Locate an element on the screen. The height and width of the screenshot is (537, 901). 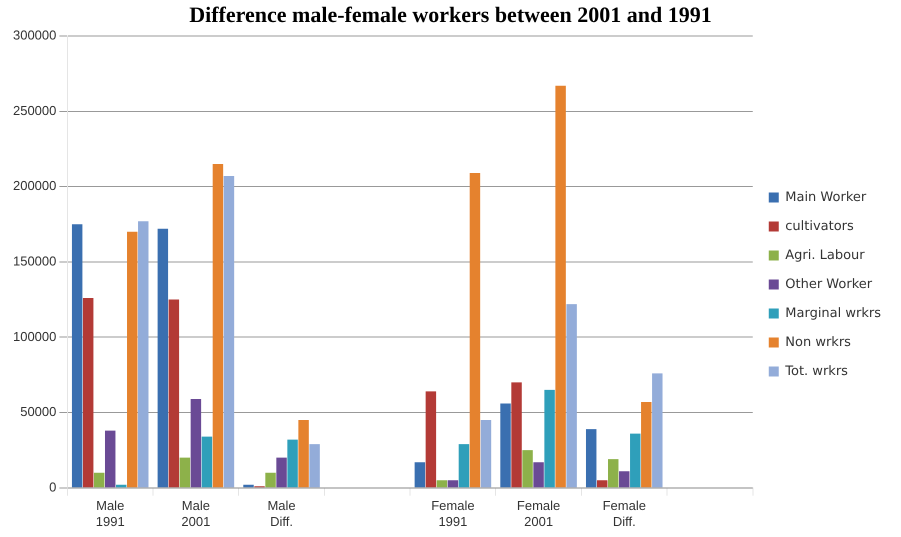
legend-label: Tot. wrkrs is located at coordinates (816, 371).